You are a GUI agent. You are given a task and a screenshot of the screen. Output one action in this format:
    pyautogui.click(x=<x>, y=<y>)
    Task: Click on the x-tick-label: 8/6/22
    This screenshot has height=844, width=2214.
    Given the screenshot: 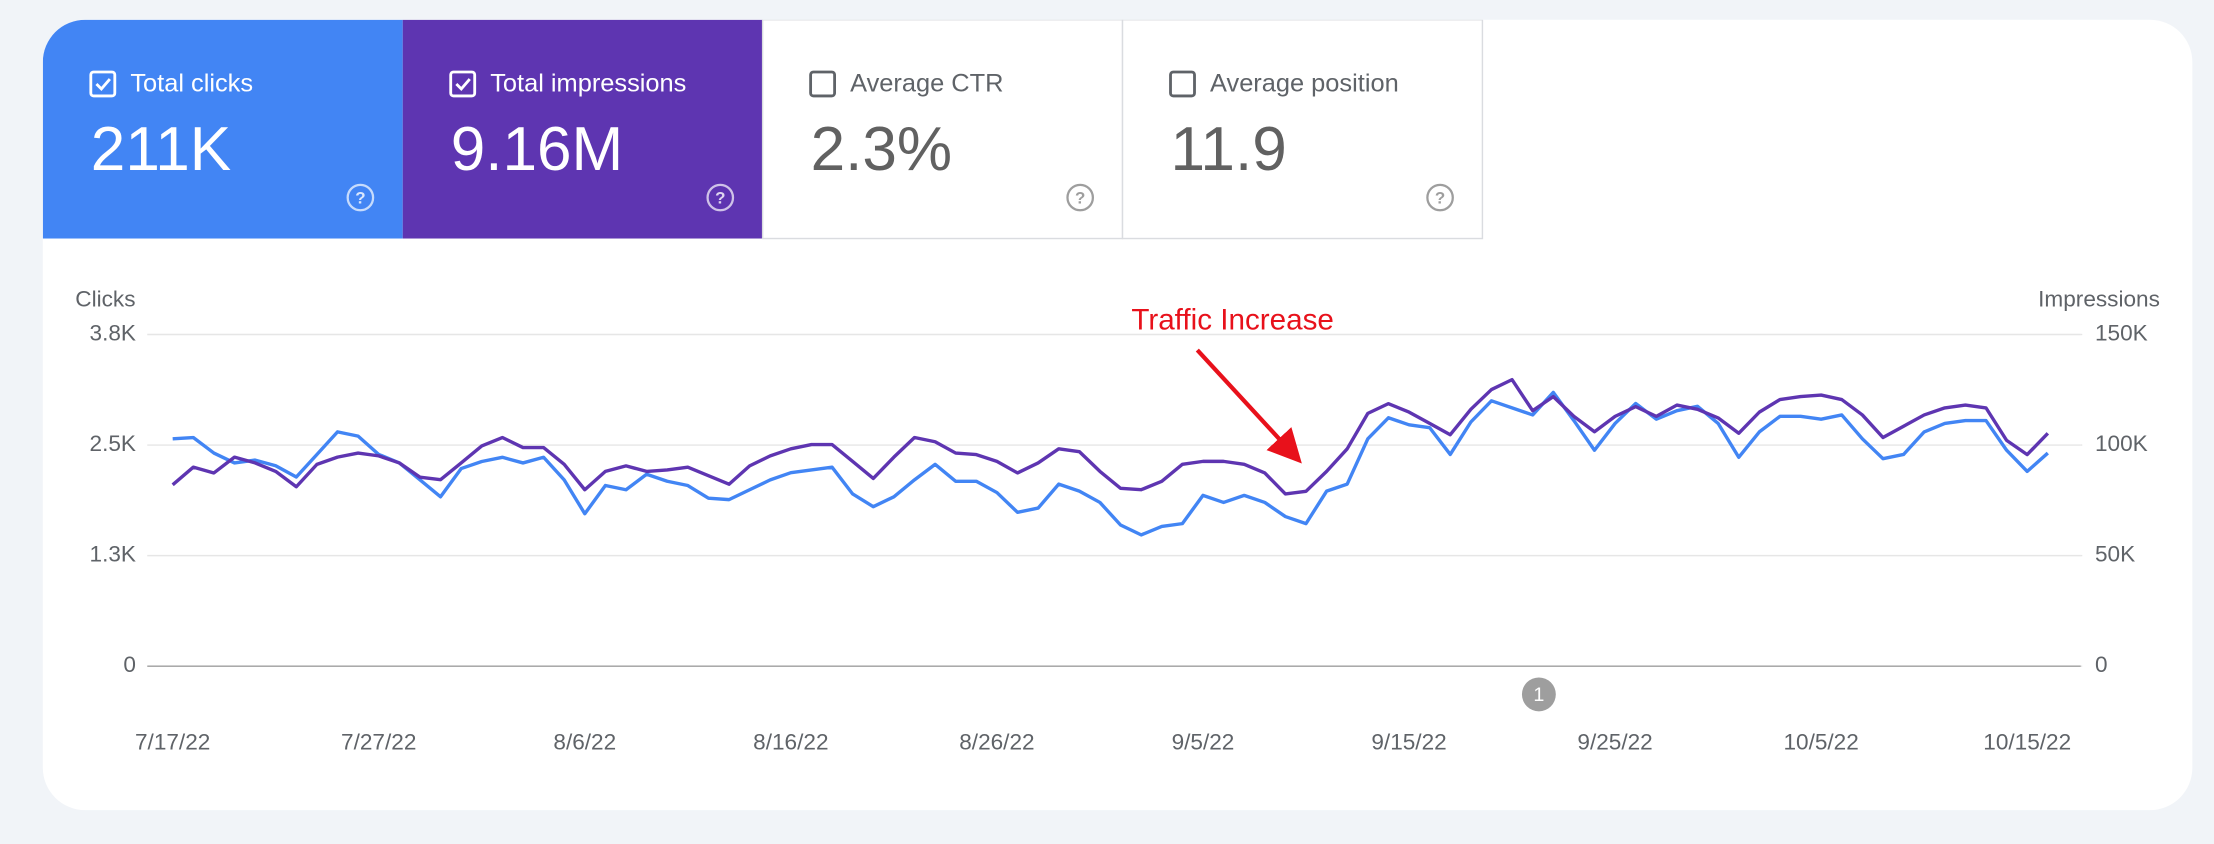 What is the action you would take?
    pyautogui.click(x=584, y=742)
    